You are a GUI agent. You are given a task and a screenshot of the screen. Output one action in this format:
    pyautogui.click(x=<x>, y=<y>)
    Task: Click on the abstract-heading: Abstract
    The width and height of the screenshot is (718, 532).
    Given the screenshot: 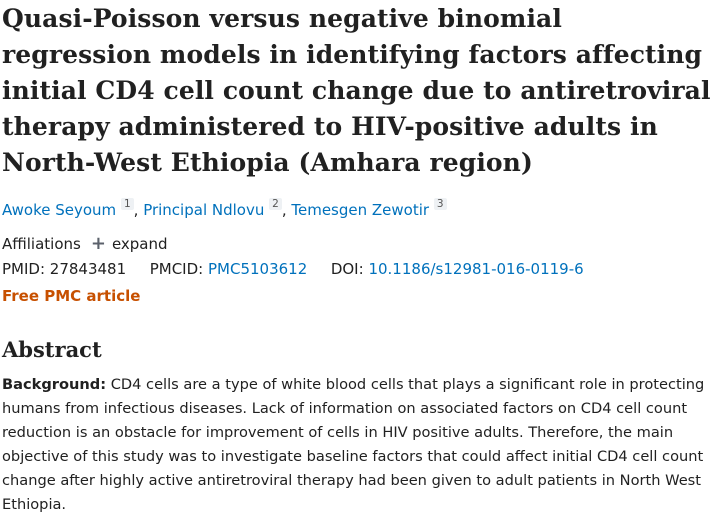 What is the action you would take?
    pyautogui.click(x=52, y=349)
    